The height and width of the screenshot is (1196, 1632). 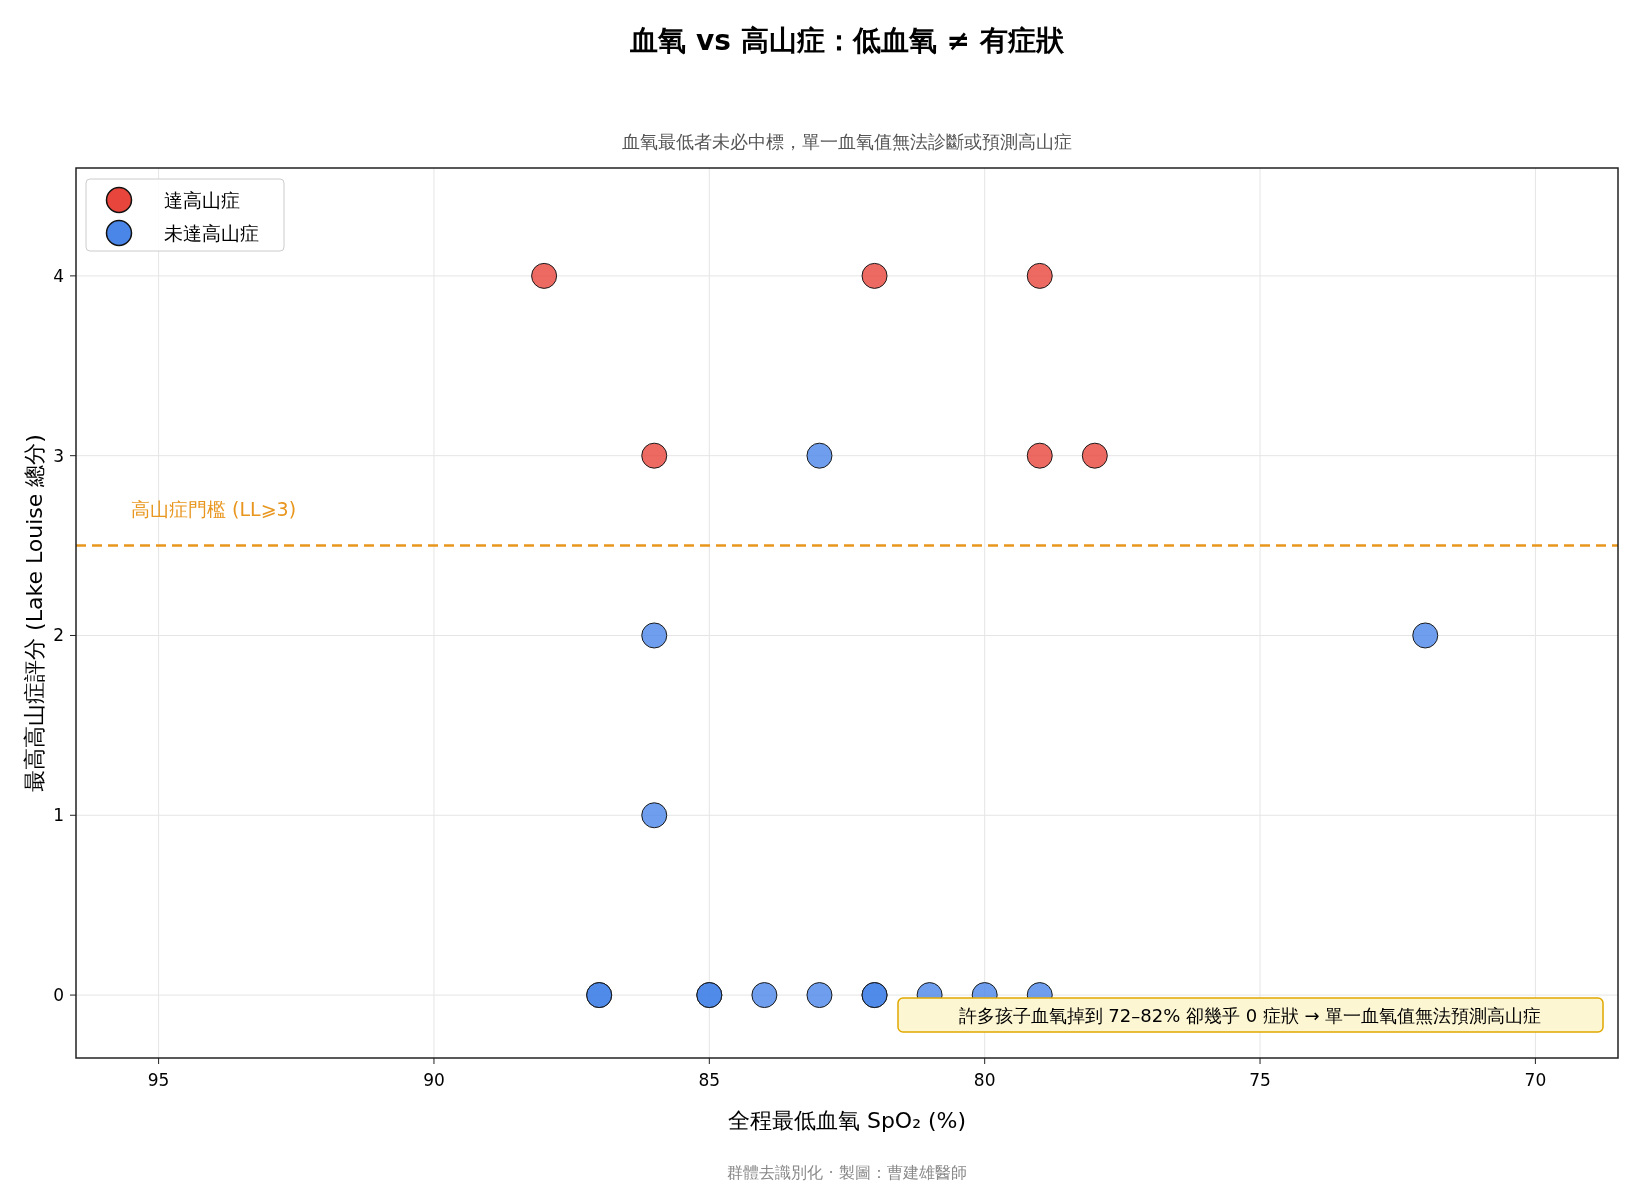 I want to click on legend-label: 未達高山症, so click(x=211, y=233).